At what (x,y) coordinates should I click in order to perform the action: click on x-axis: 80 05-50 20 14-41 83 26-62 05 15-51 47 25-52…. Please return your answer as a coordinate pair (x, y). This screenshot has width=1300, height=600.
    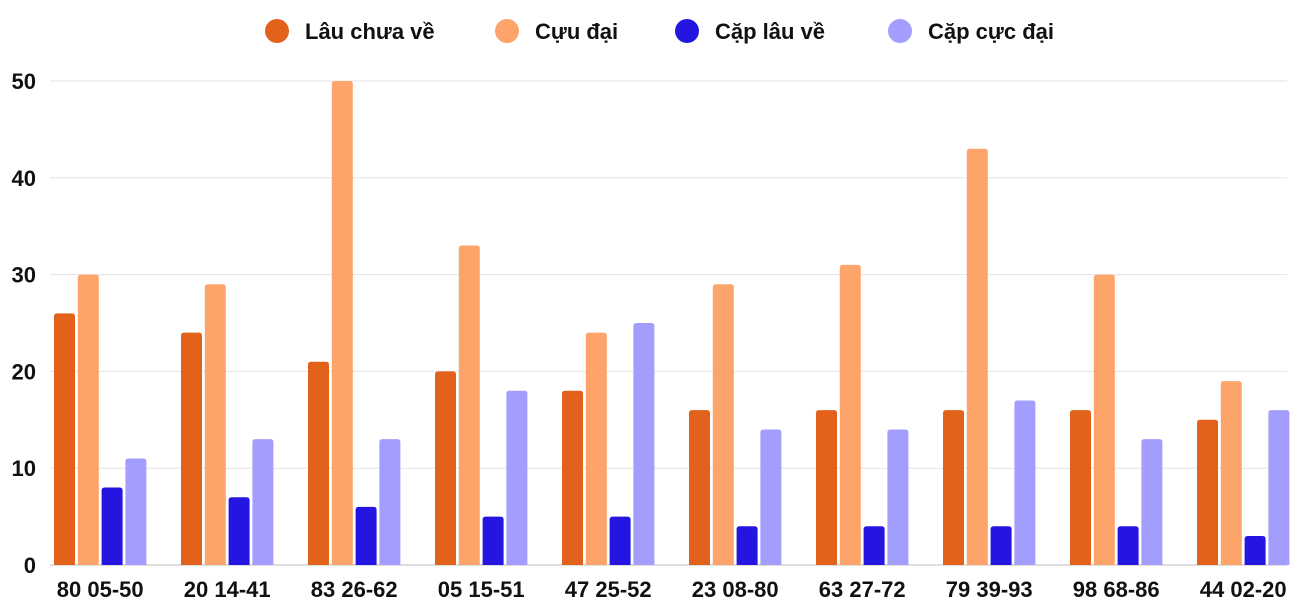
    Looking at the image, I should click on (672, 588).